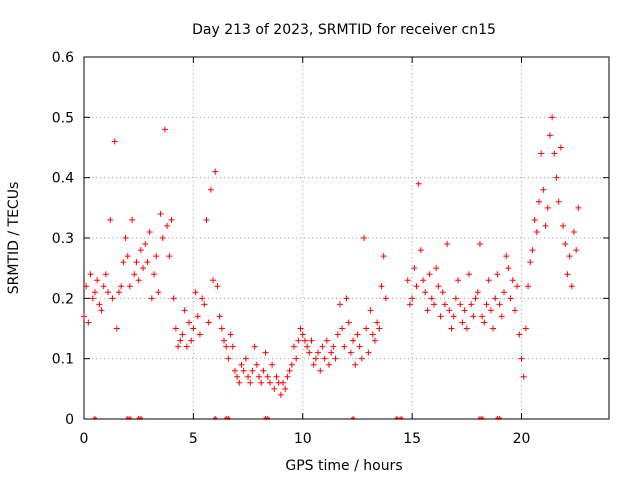 The height and width of the screenshot is (480, 640). Describe the element at coordinates (63, 58) in the screenshot. I see `y-tick-label: 0.6` at that location.